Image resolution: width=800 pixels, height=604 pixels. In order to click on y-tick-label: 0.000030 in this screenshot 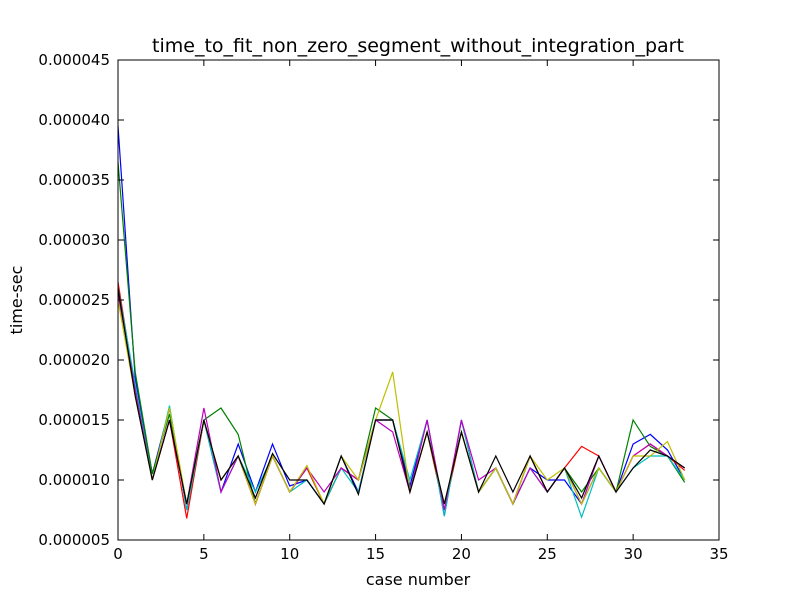, I will do `click(74, 240)`.